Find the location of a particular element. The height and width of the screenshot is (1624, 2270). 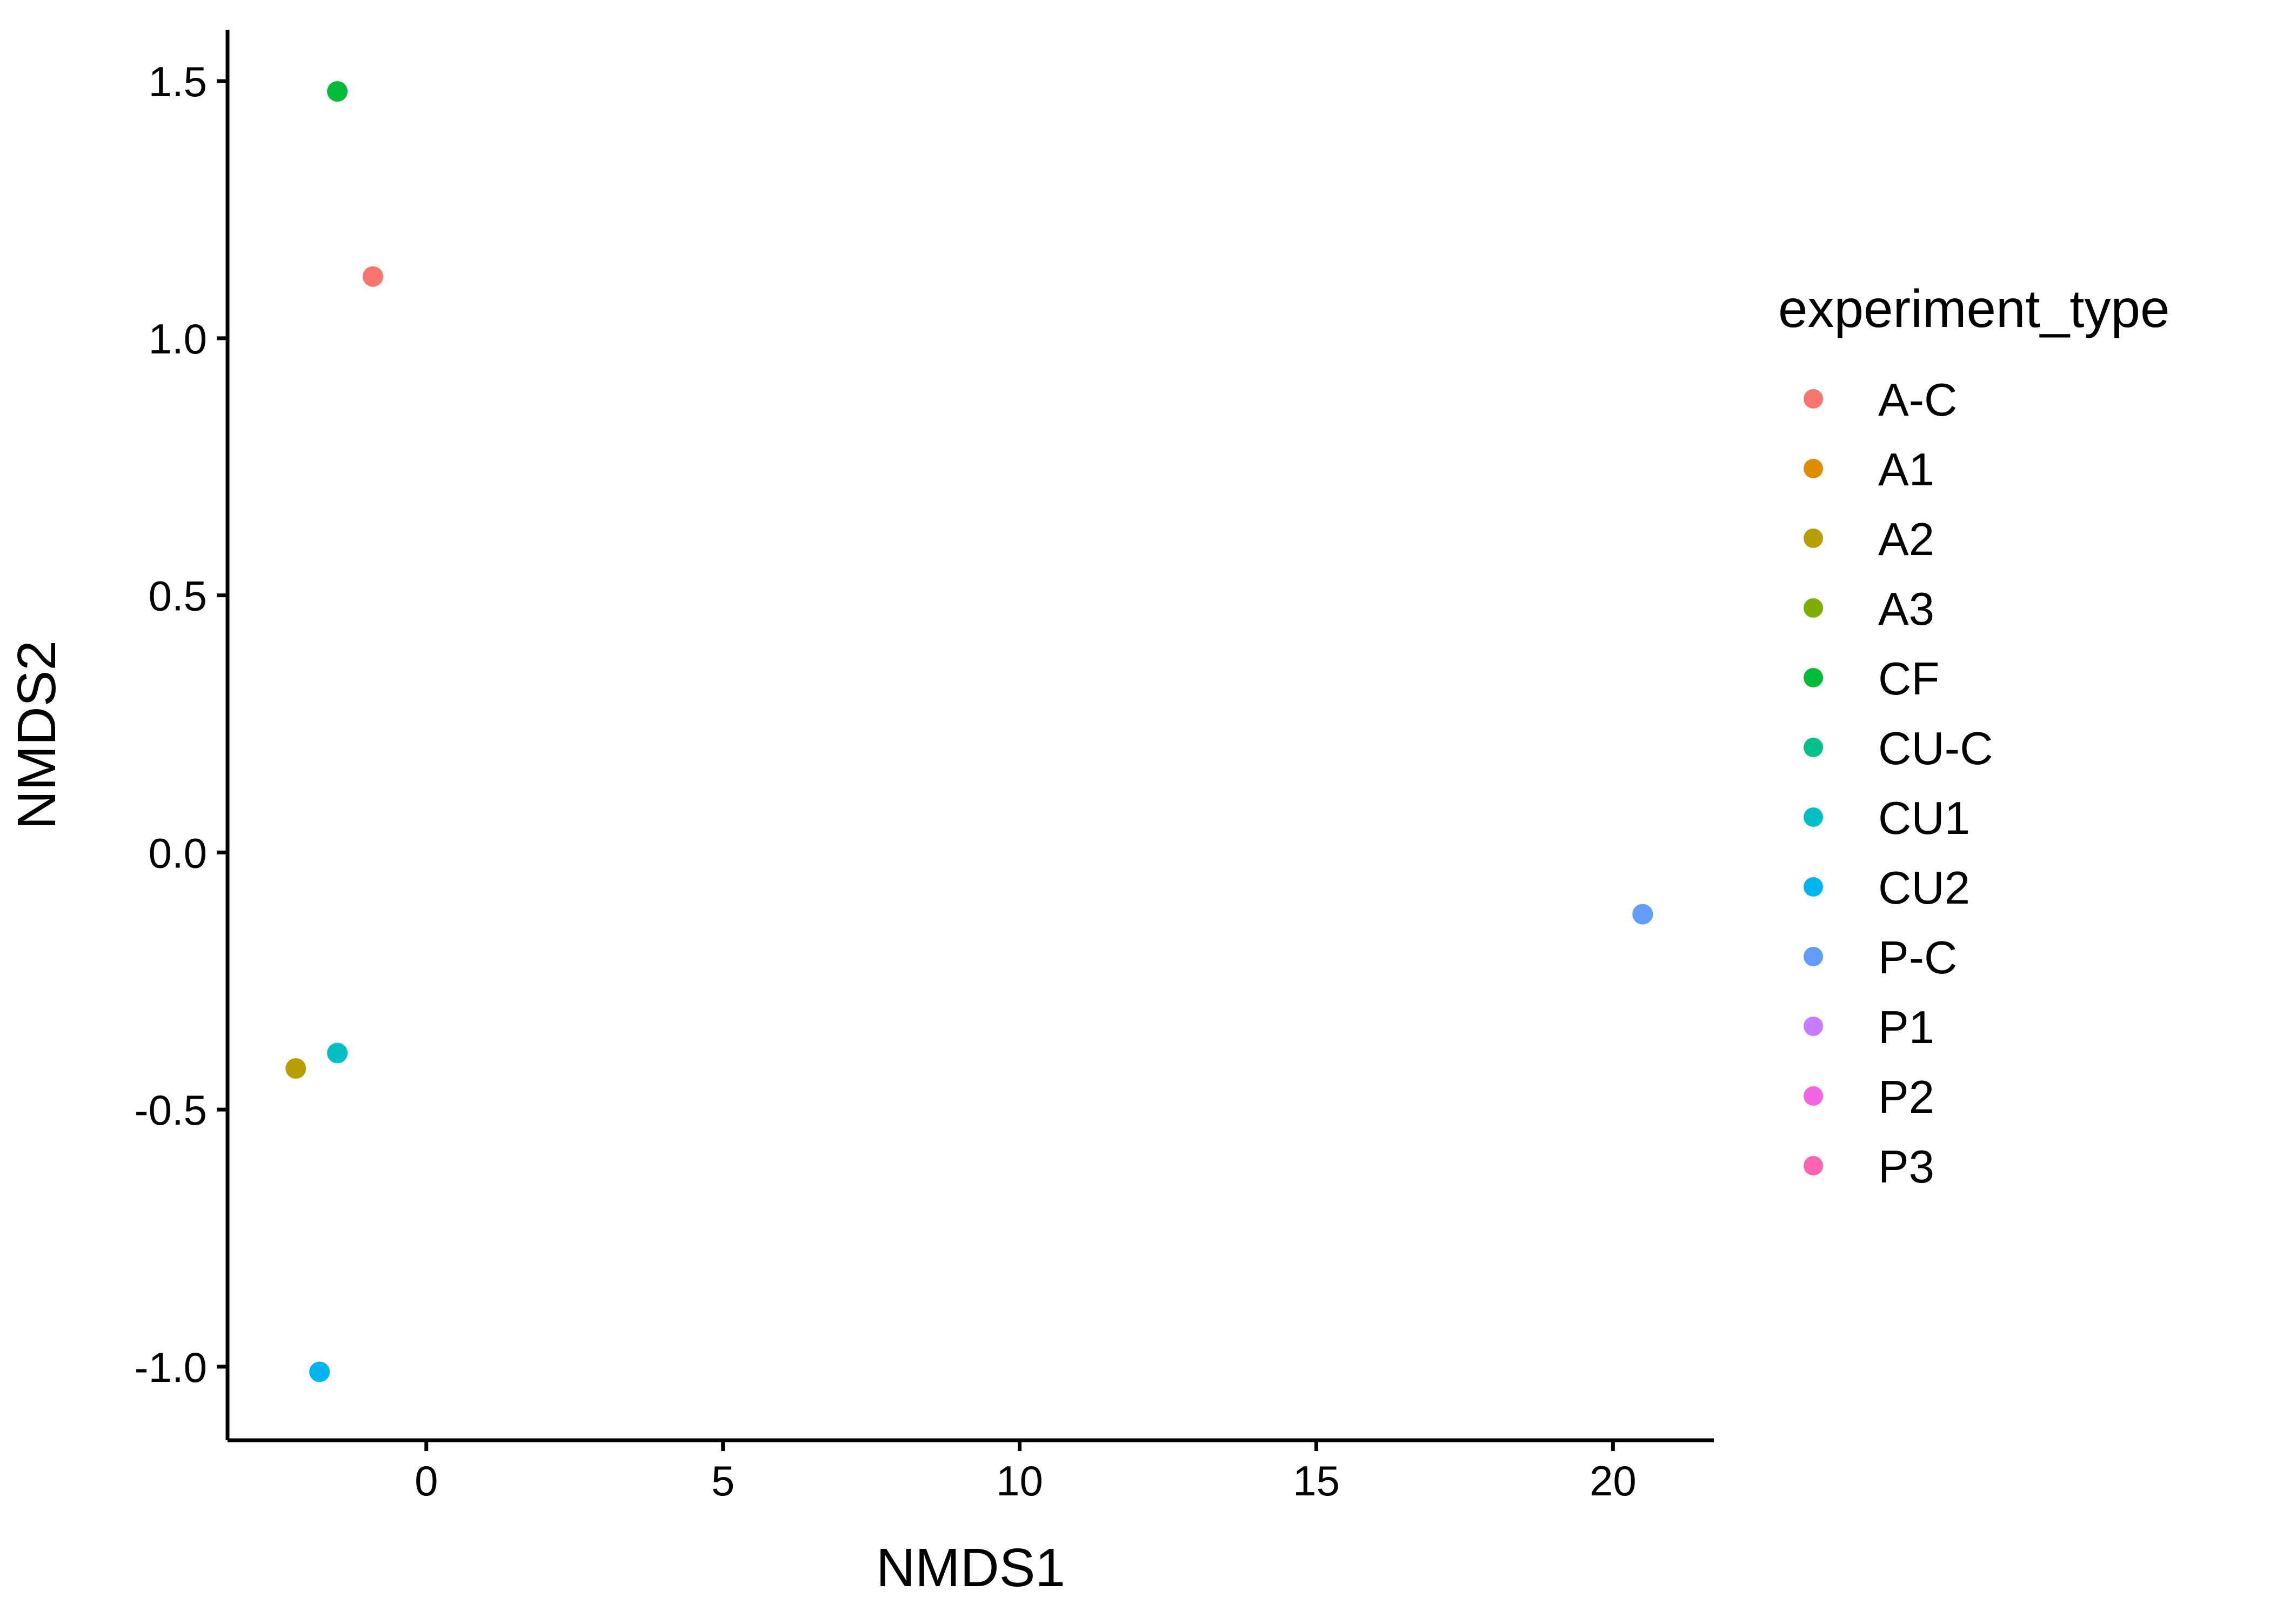

x-axis-title: NMDS1 is located at coordinates (970, 1568).